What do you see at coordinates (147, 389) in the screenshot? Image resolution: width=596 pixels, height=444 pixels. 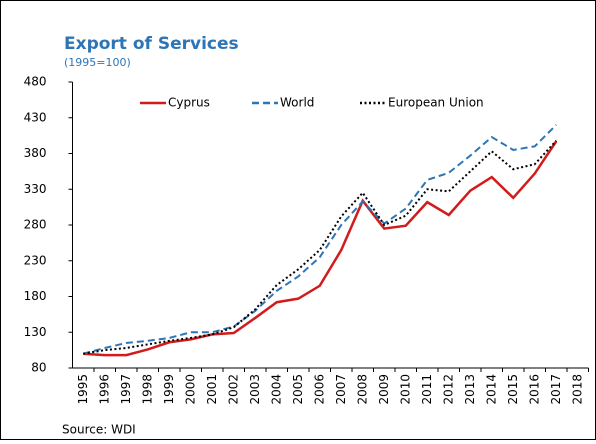 I see `x-tick-label: 1998` at bounding box center [147, 389].